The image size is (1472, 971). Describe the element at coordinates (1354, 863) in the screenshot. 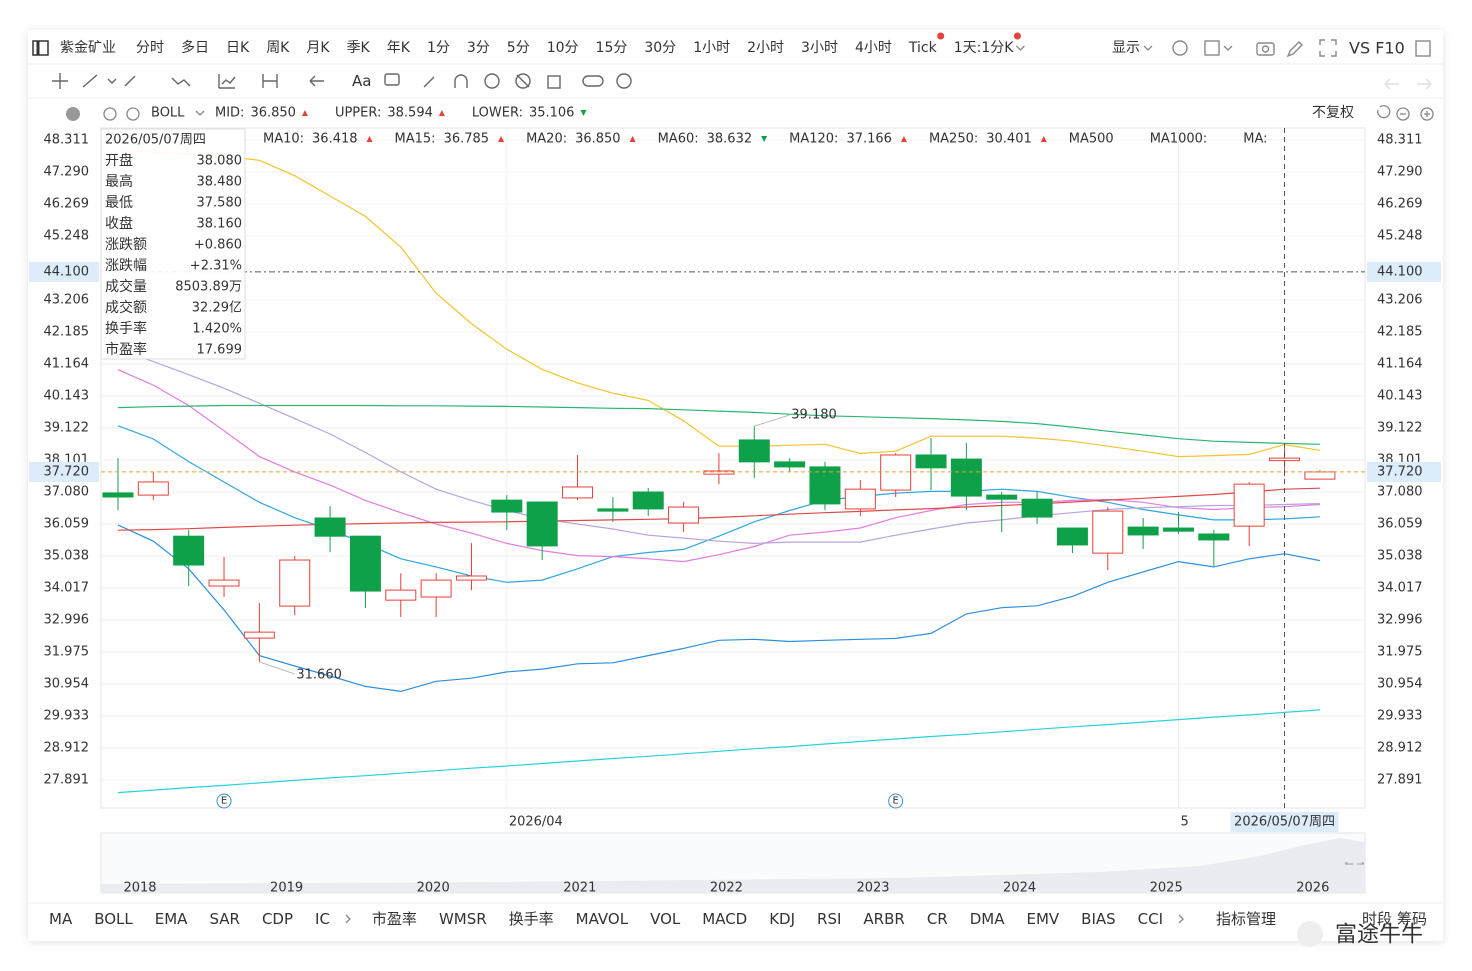

I see `navigator-arrows` at that location.